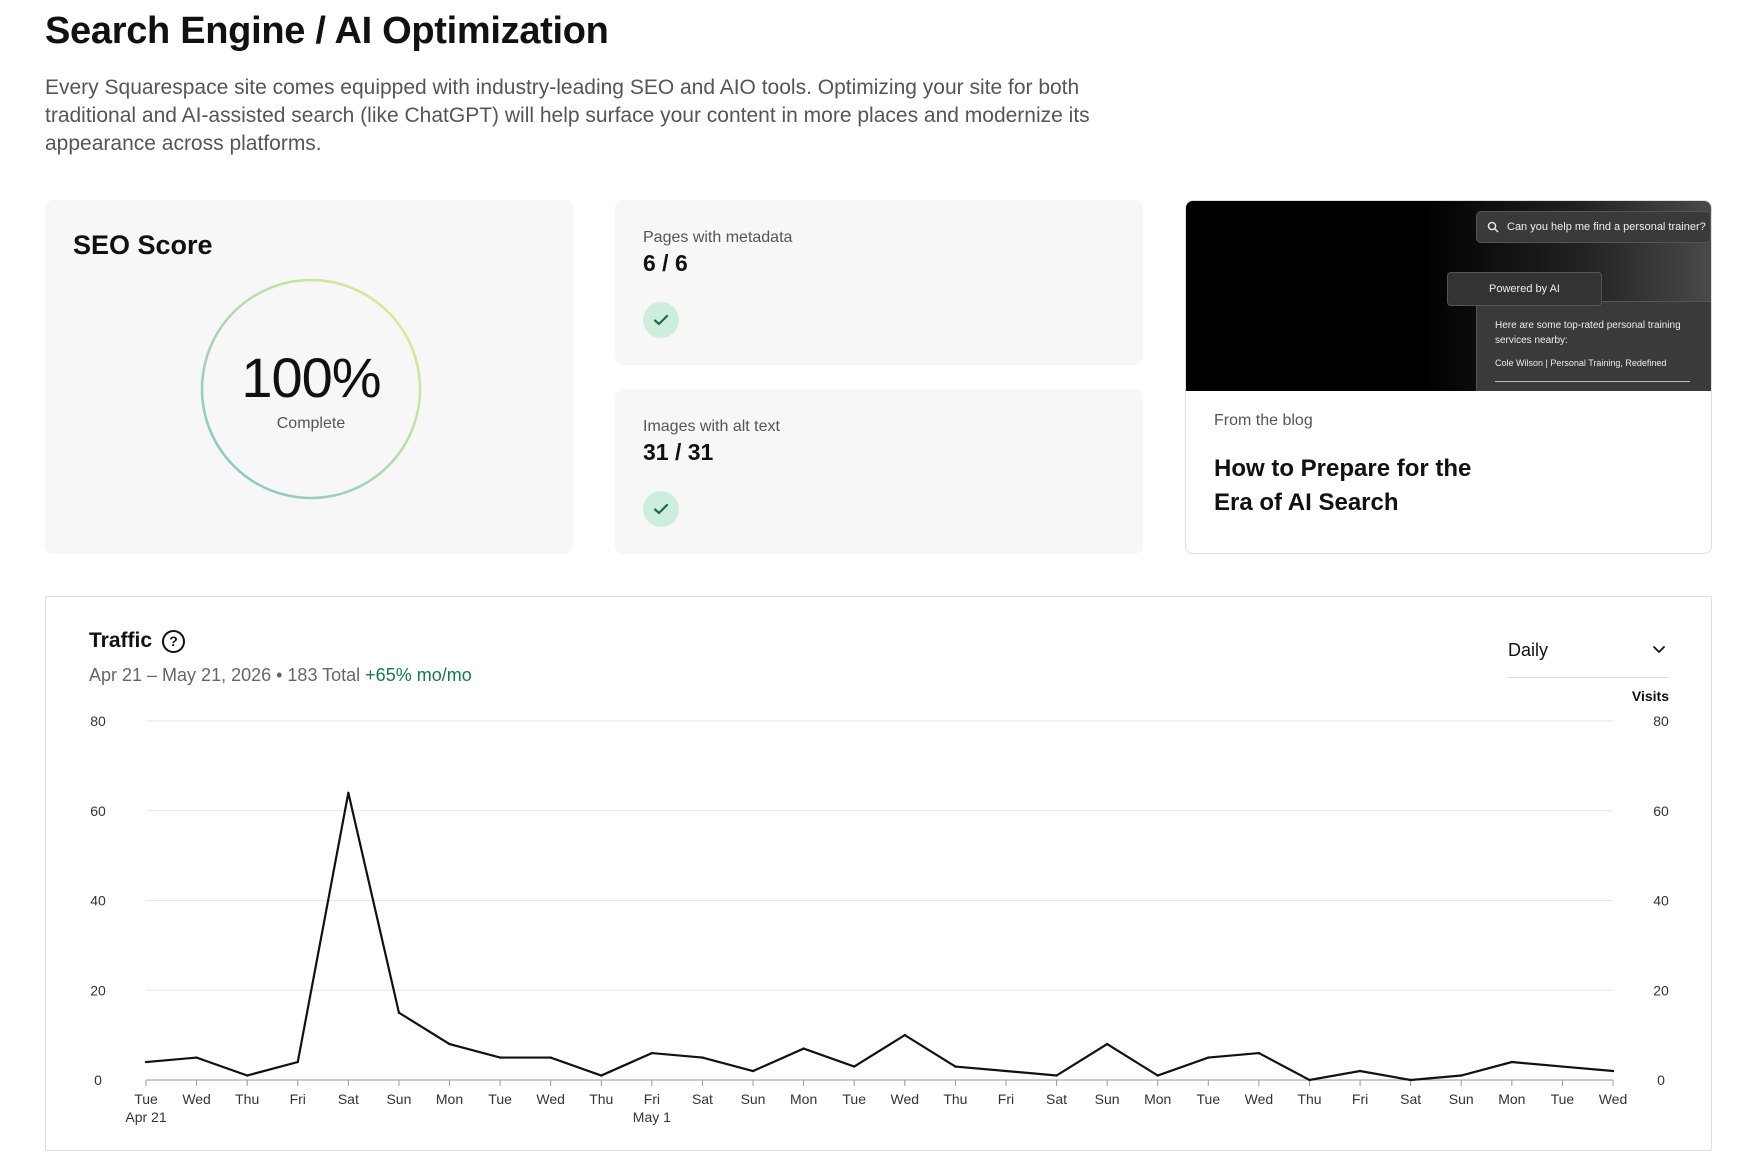  Describe the element at coordinates (711, 426) in the screenshot. I see `images-alt-text-label: Images with alt text` at that location.